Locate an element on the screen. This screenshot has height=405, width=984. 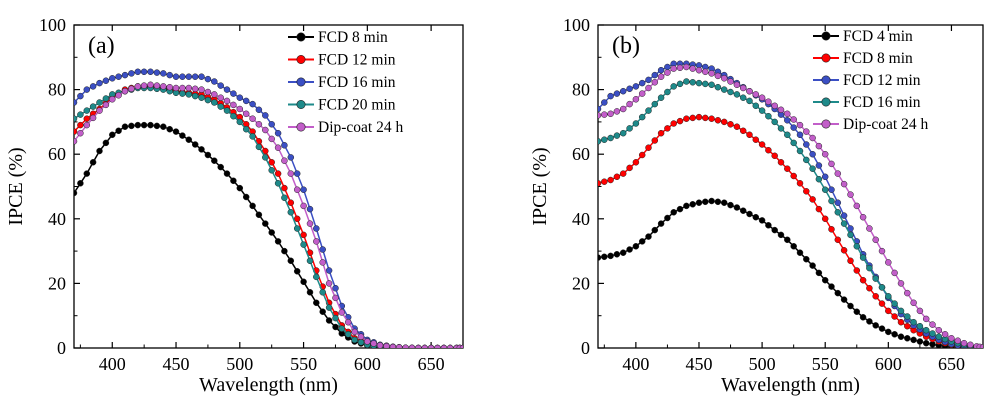
legend-label: FCD 16 min is located at coordinates (882, 102).